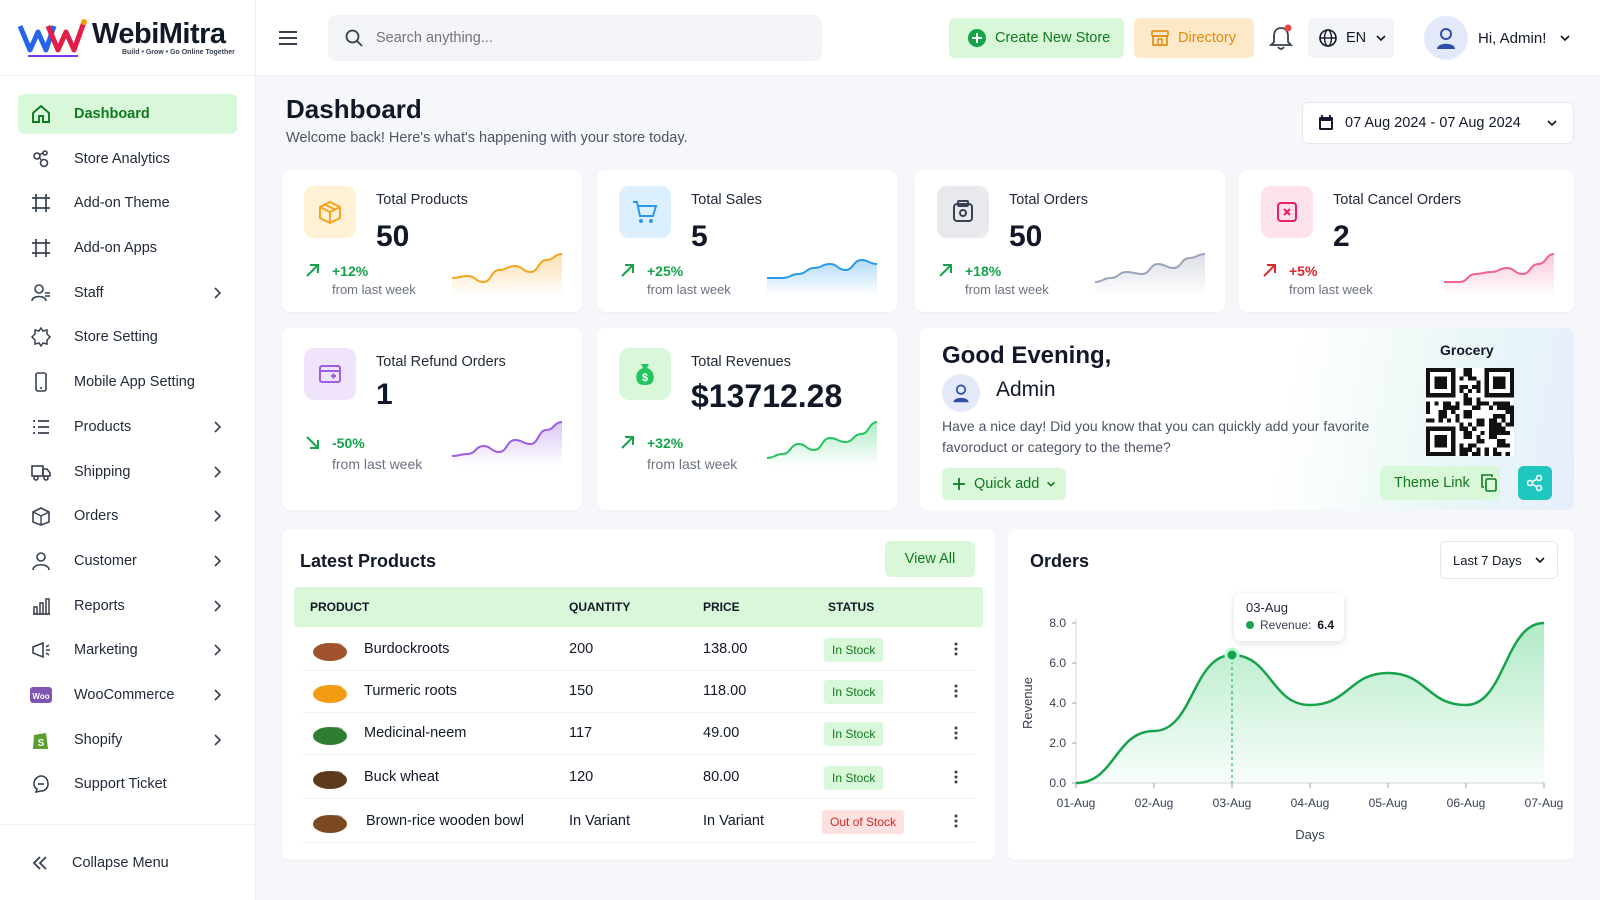 The width and height of the screenshot is (1600, 900). What do you see at coordinates (1194, 38) in the screenshot?
I see `directory-button: Directory` at bounding box center [1194, 38].